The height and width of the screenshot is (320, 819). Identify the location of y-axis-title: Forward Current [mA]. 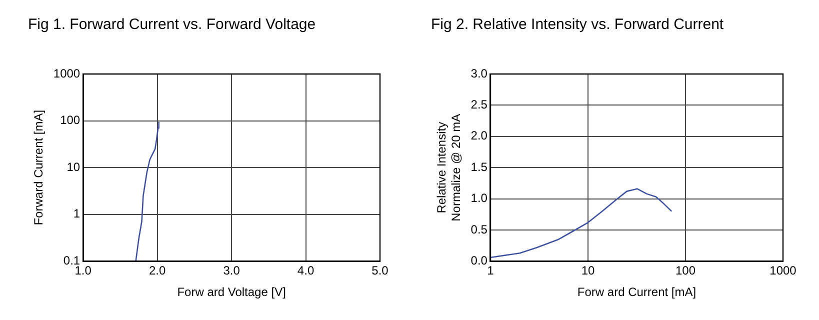
(39, 168).